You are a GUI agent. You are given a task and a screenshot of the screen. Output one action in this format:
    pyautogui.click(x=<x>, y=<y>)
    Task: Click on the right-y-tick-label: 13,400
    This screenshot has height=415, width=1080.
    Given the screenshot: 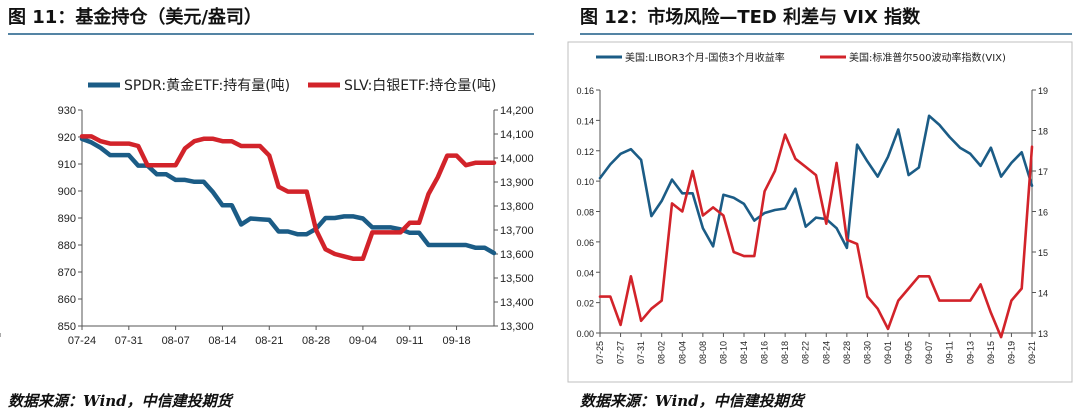 What is the action you would take?
    pyautogui.click(x=517, y=303)
    